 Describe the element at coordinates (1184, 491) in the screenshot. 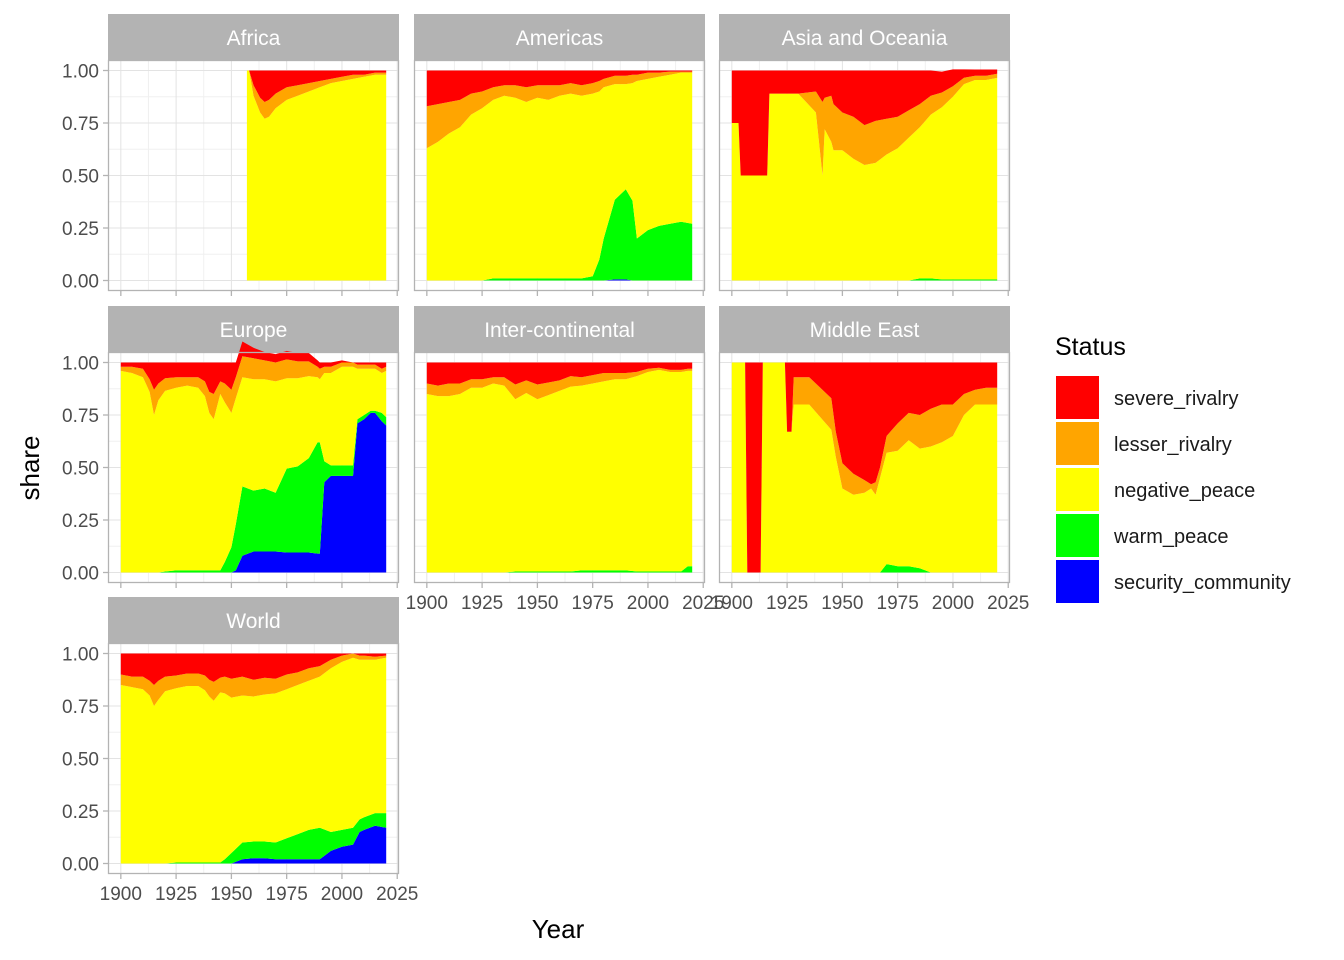

I see `legend-label: negative_peace` at that location.